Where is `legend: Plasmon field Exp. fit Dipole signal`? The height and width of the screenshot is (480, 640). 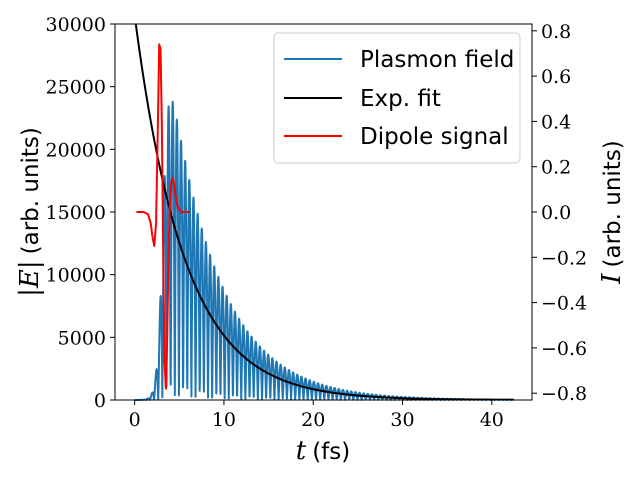 legend: Plasmon field Exp. fit Dipole signal is located at coordinates (397, 98).